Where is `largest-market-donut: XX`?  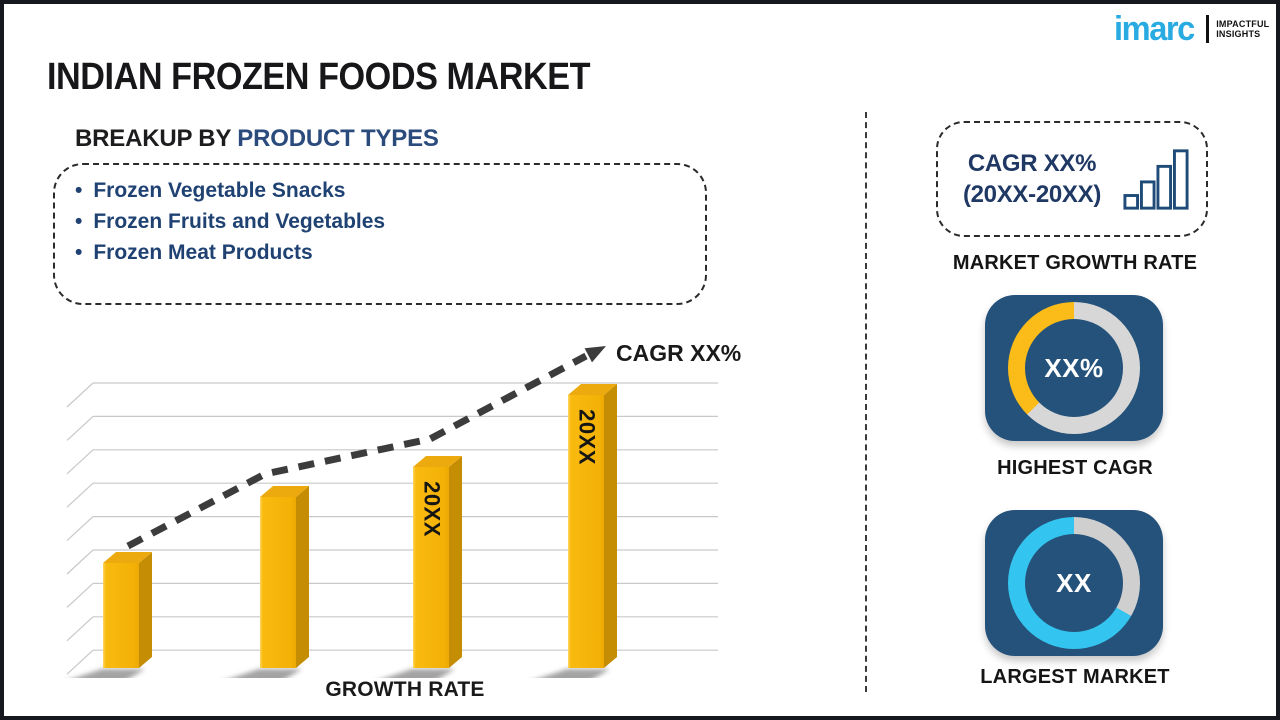 largest-market-donut: XX is located at coordinates (1074, 583).